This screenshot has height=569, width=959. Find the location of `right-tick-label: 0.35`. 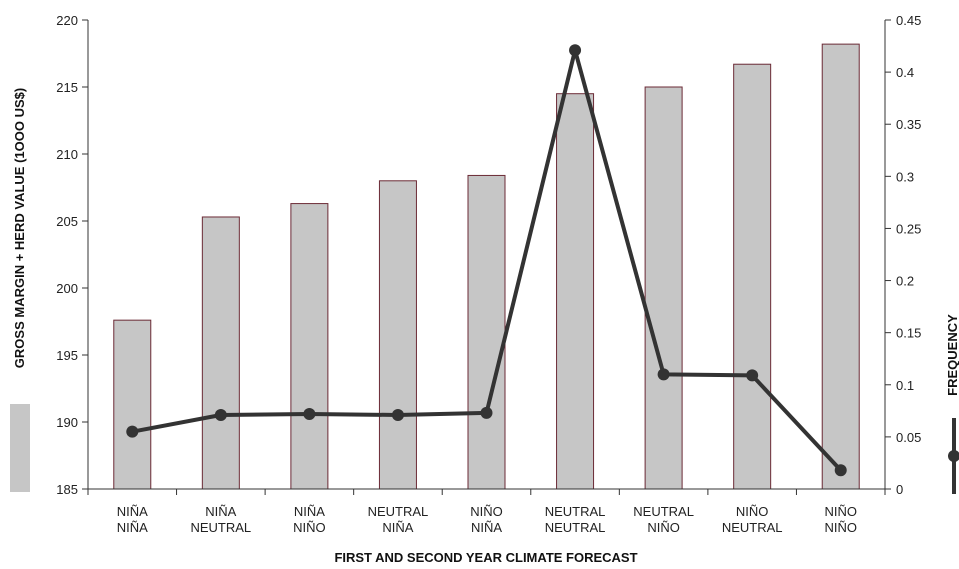

right-tick-label: 0.35 is located at coordinates (908, 124).